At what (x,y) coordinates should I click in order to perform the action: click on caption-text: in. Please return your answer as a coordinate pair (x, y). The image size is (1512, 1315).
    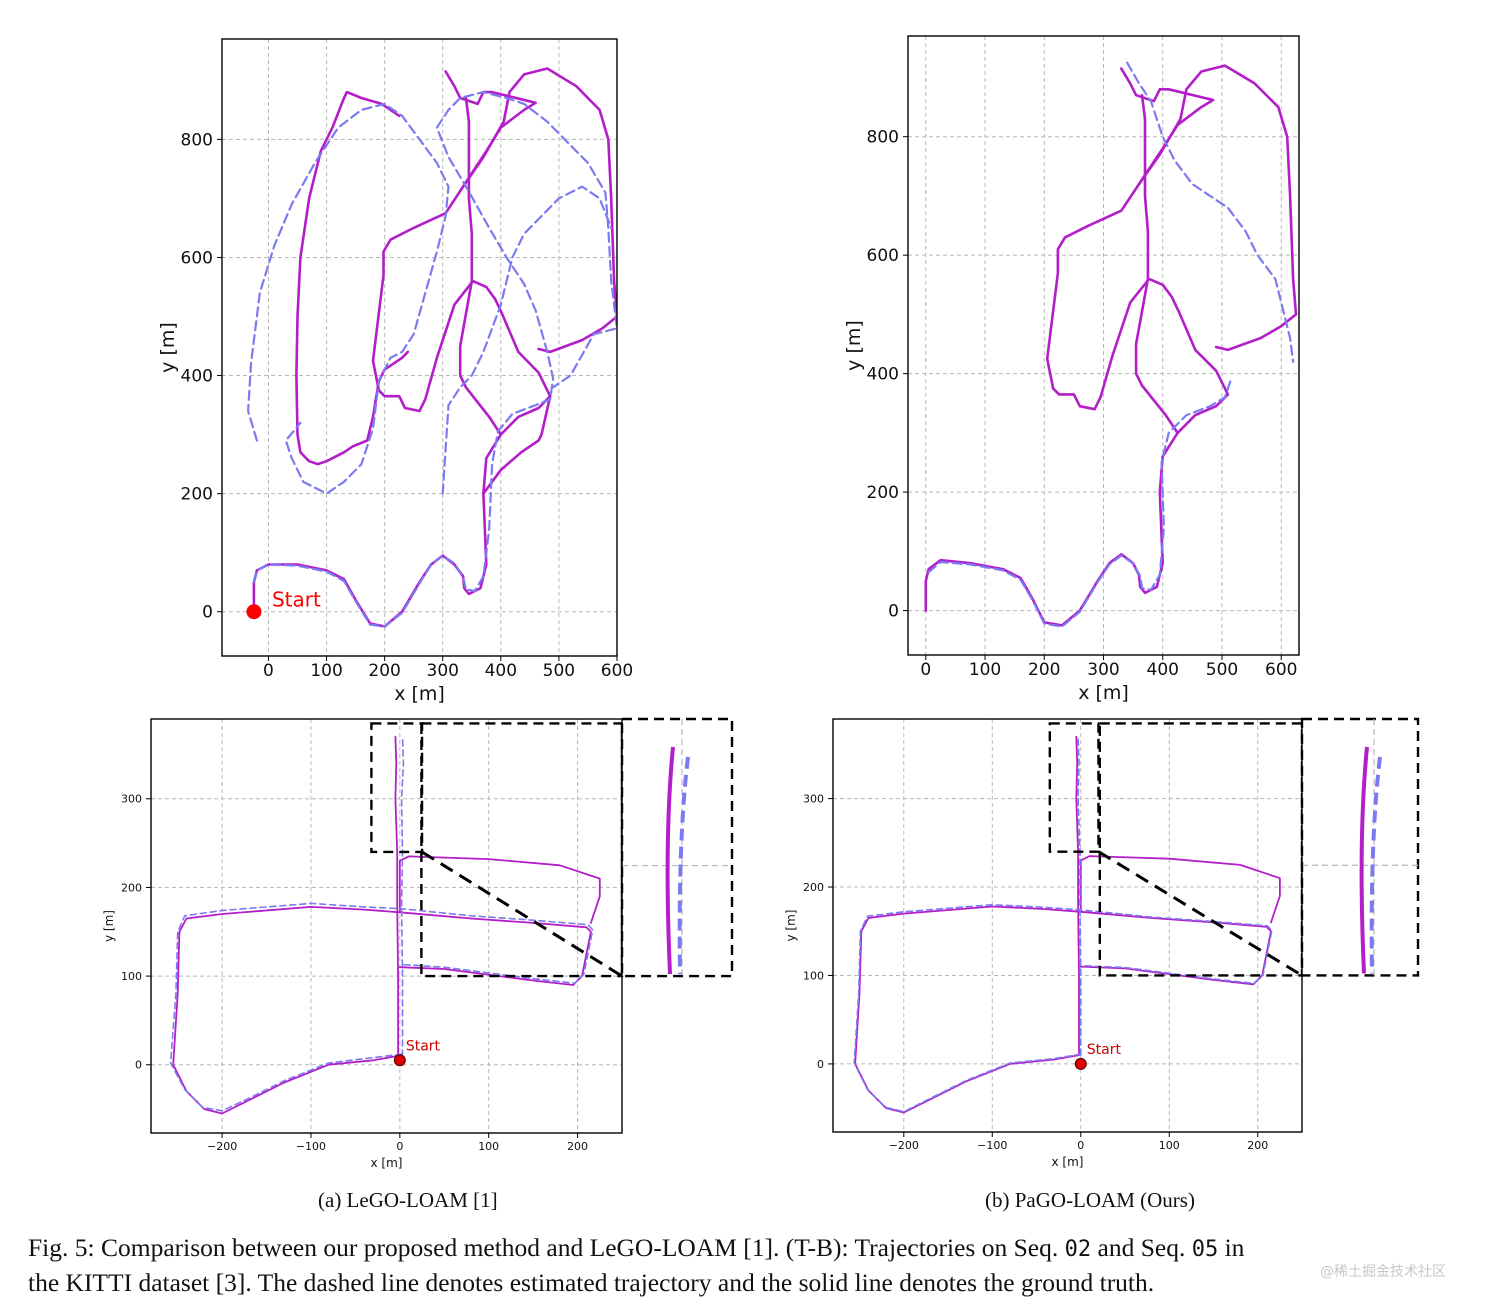
    Looking at the image, I should click on (1231, 1247).